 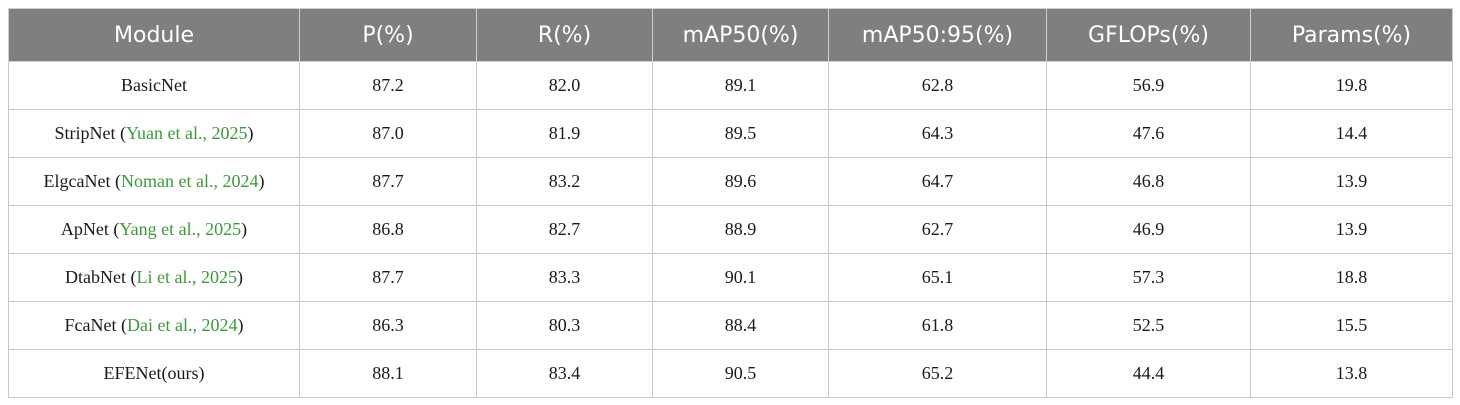 I want to click on value-cell: 44.4, so click(x=1148, y=373).